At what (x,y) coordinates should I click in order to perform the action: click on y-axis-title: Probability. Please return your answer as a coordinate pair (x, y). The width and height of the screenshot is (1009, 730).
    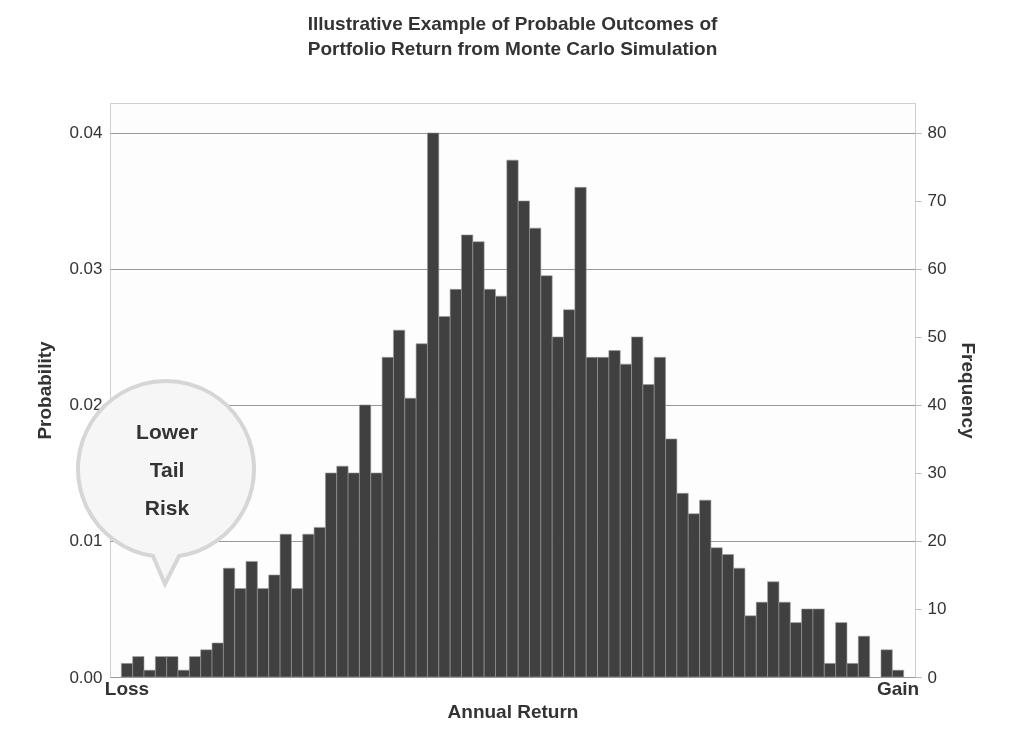
    Looking at the image, I should click on (45, 390).